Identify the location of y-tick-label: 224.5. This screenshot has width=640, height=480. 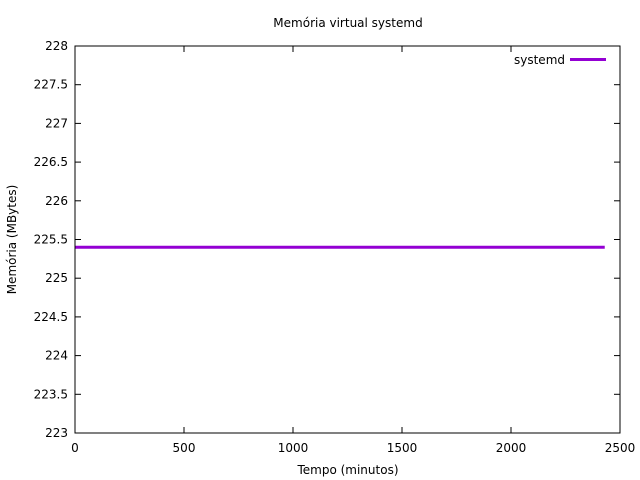
(51, 317).